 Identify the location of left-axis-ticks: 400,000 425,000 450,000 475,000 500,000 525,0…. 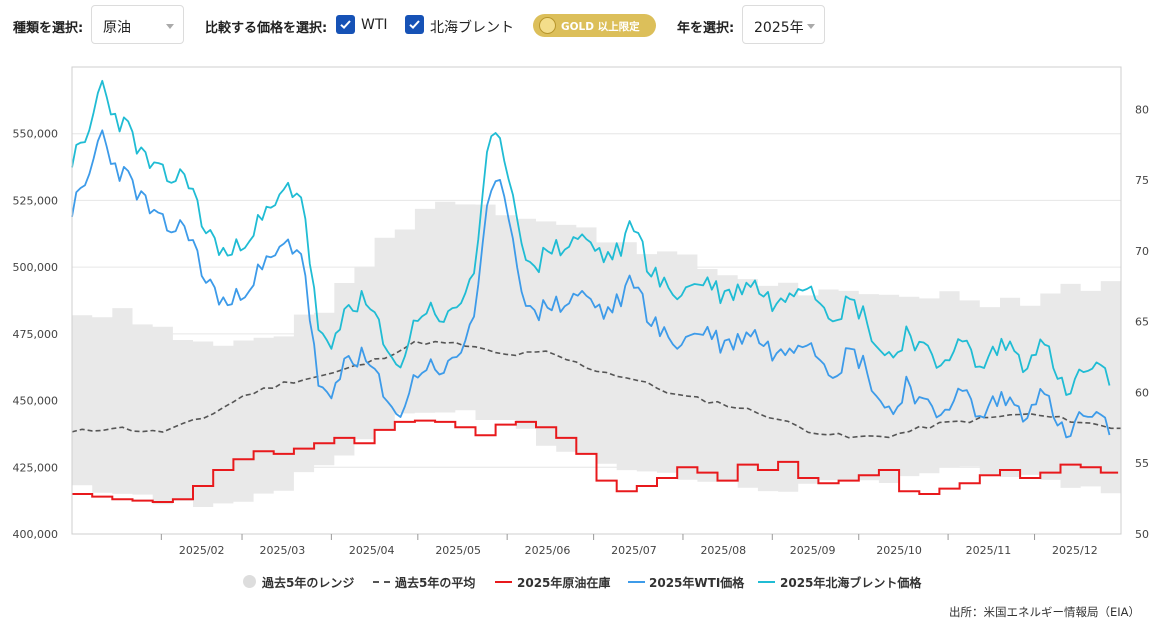
(36, 334).